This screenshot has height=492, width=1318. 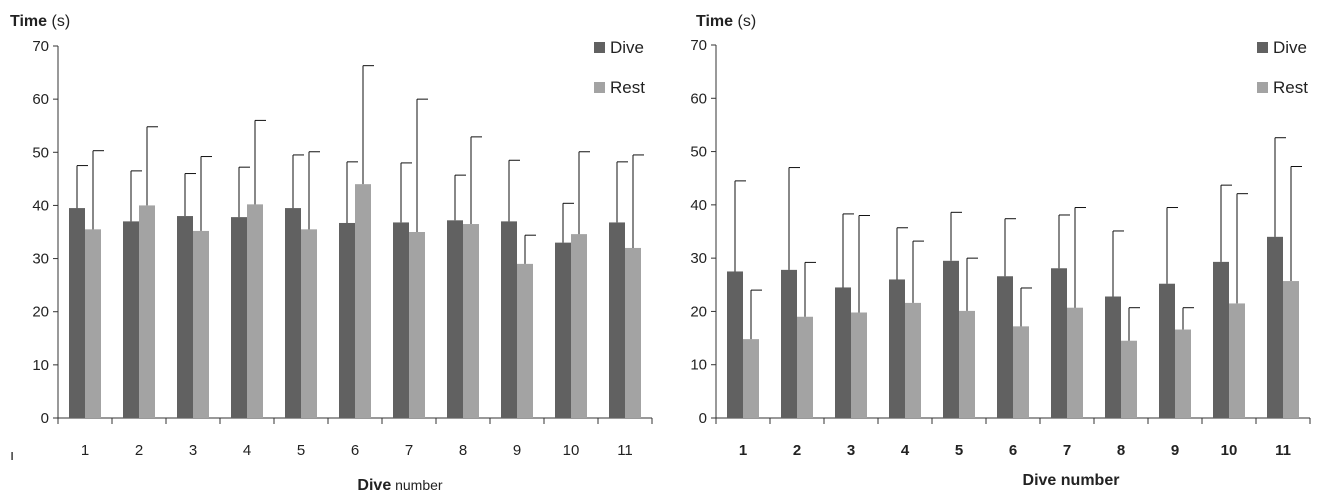 I want to click on y-tick-label: 70, so click(x=698, y=45).